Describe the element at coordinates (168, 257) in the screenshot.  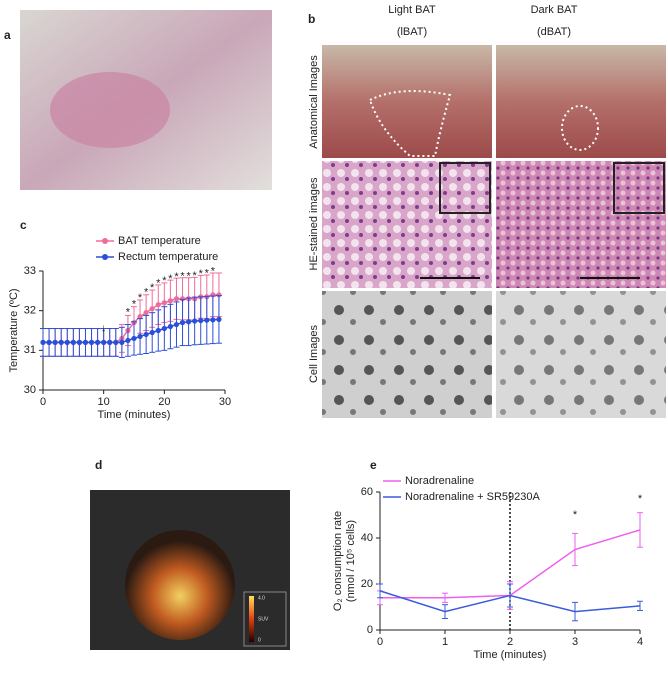
I see `legend-label: Rectum temperature` at that location.